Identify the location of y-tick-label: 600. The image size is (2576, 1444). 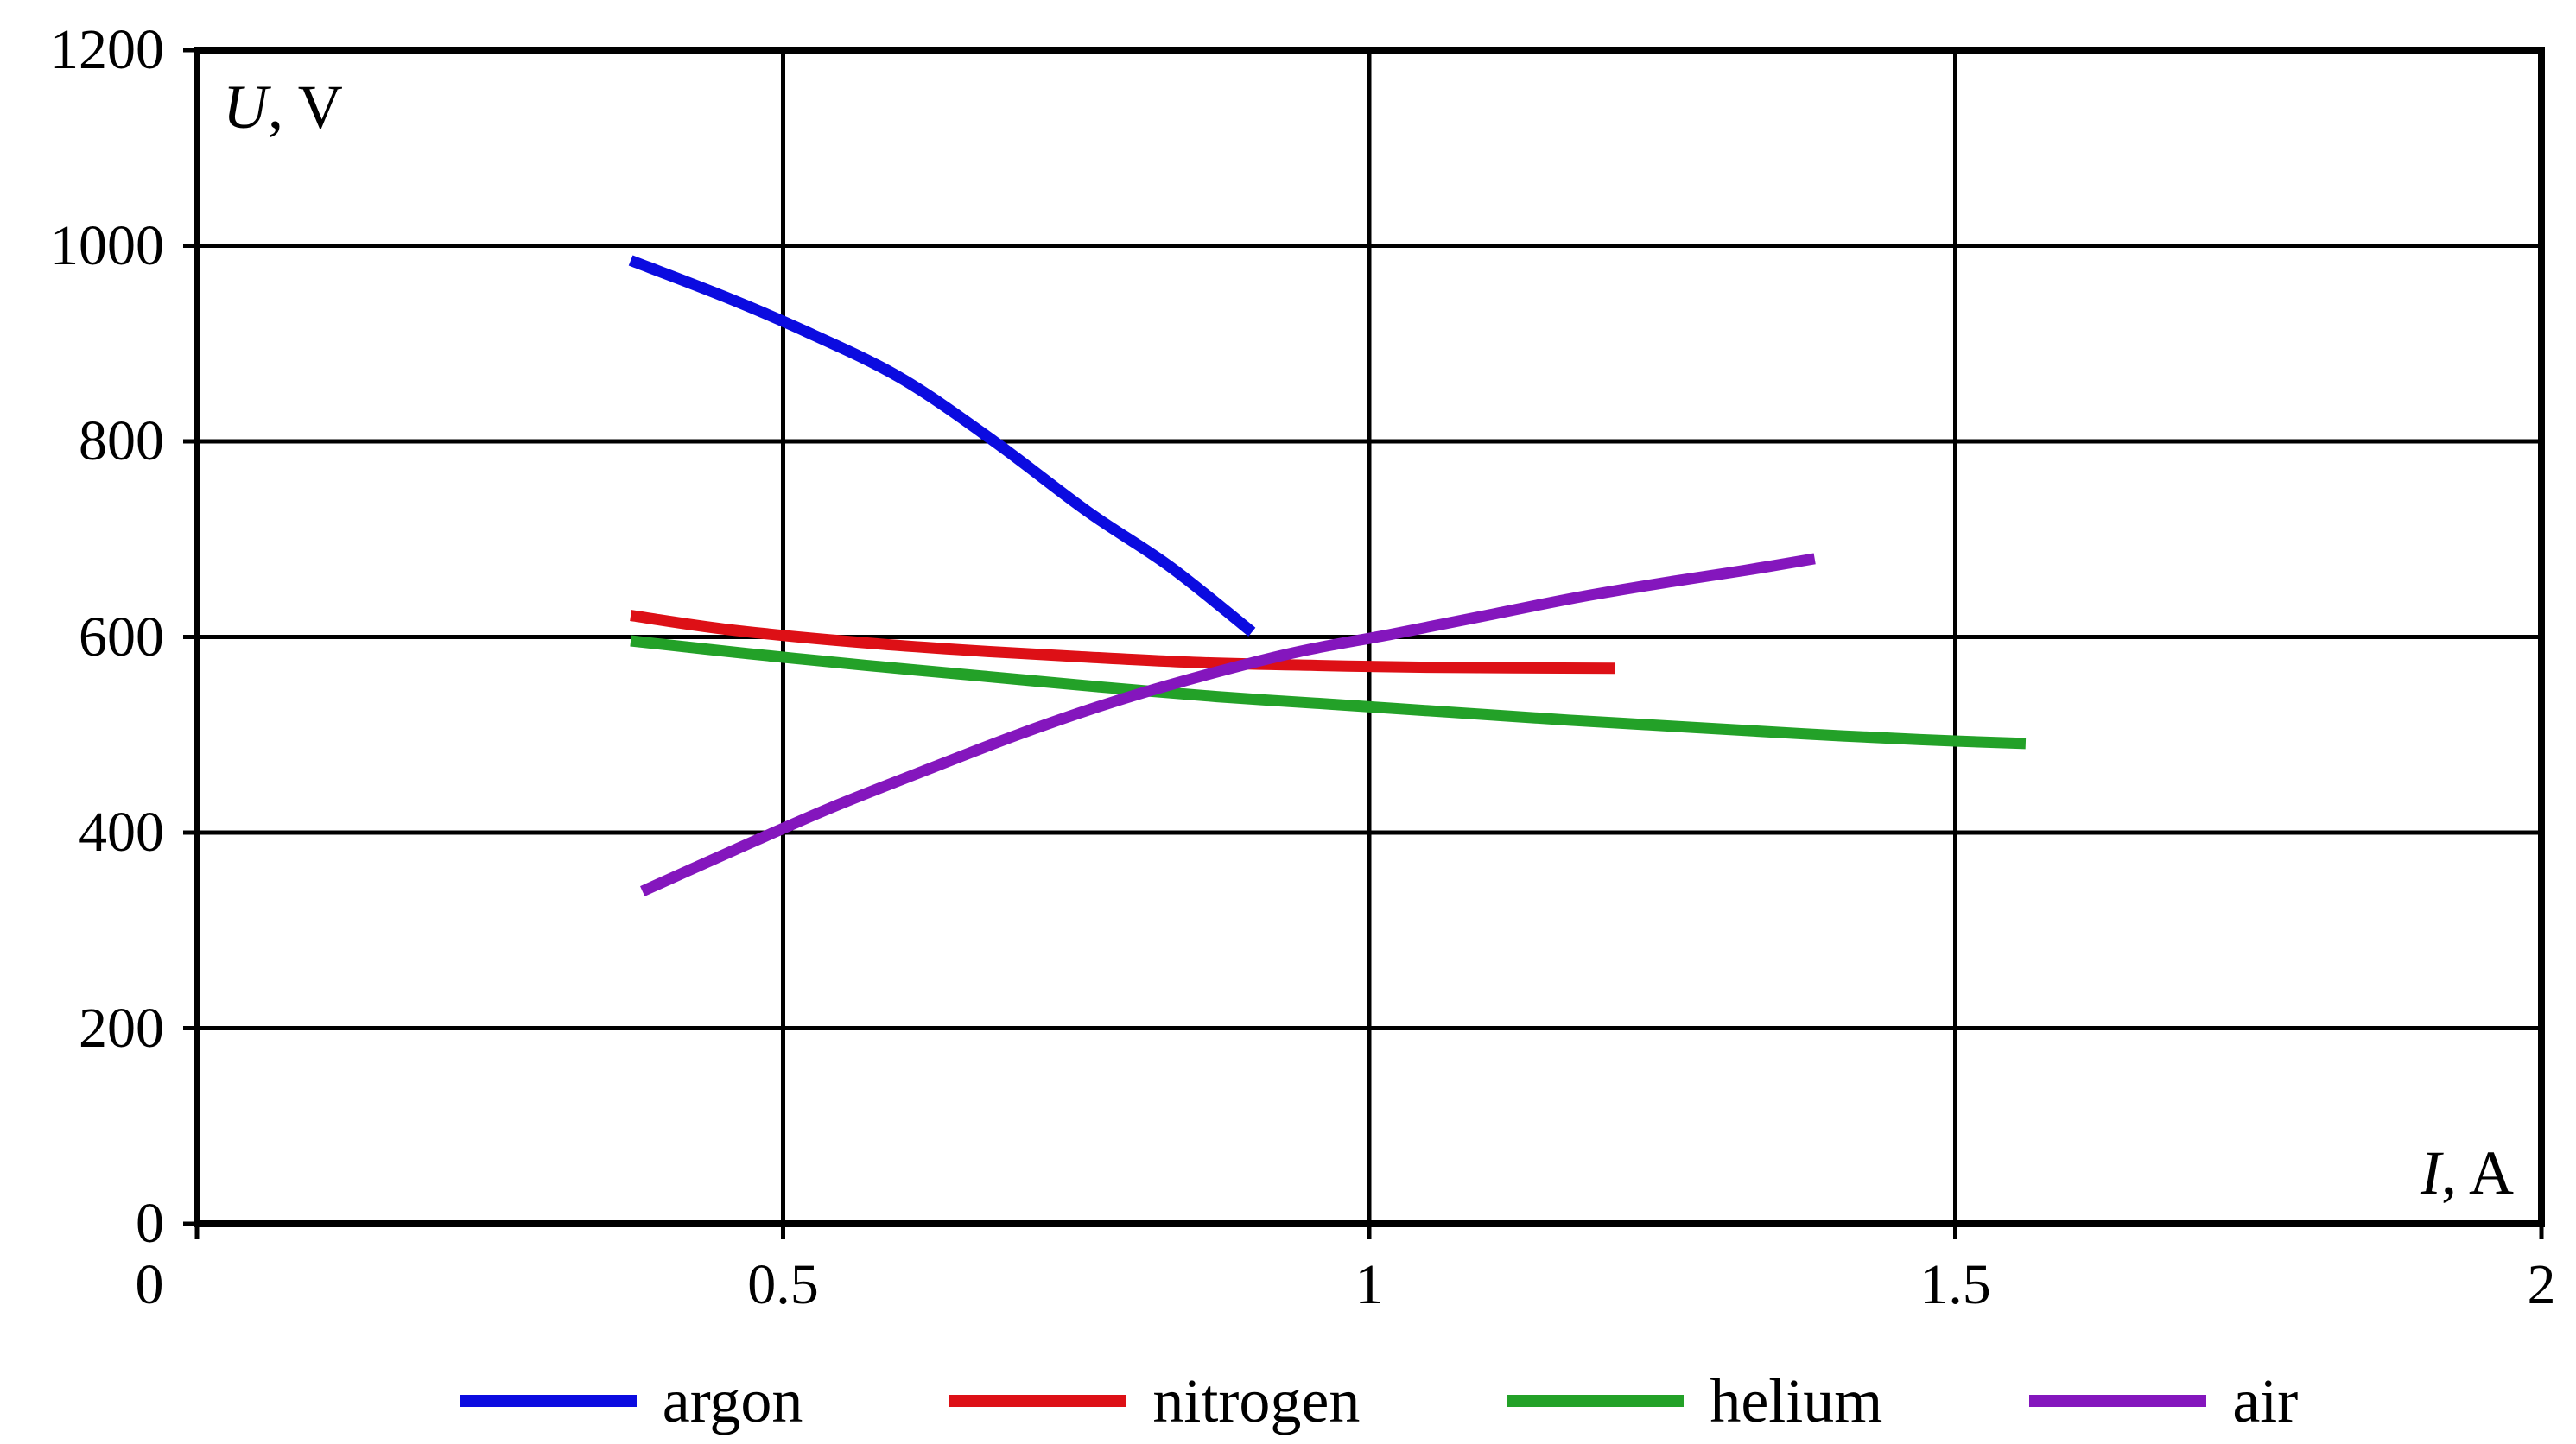
(121, 636).